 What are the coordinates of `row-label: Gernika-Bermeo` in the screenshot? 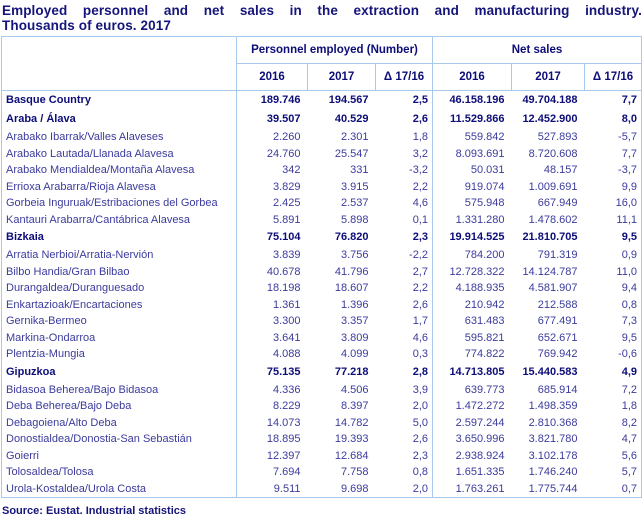 It's located at (119, 321).